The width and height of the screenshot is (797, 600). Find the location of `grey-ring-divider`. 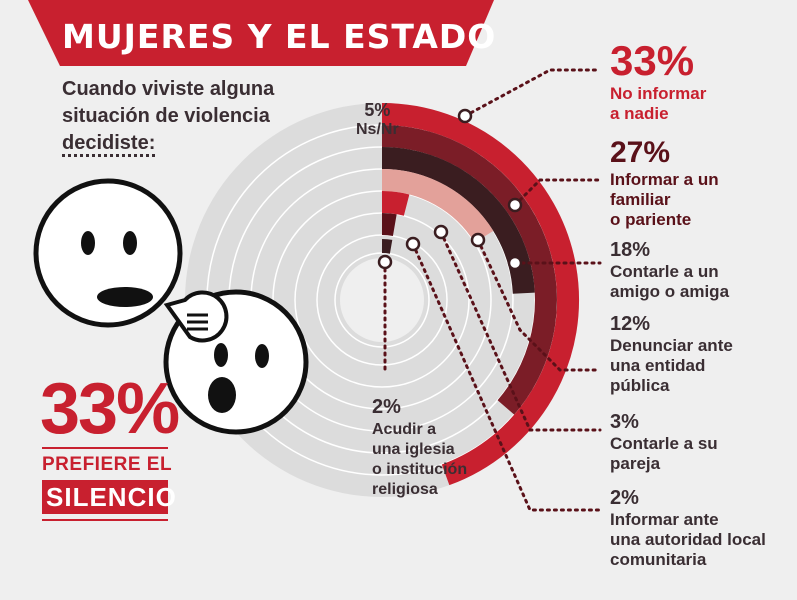

grey-ring-divider is located at coordinates (382, 300).